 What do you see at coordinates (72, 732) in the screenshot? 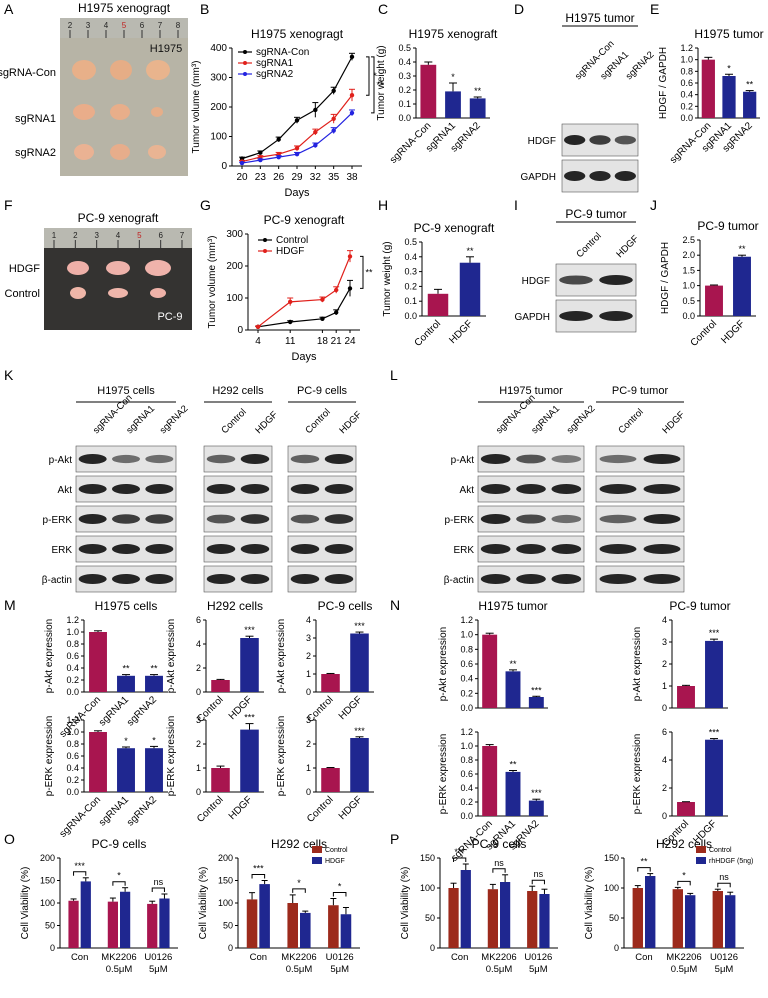
I see `y-tick-label: 1.0` at bounding box center [72, 732].